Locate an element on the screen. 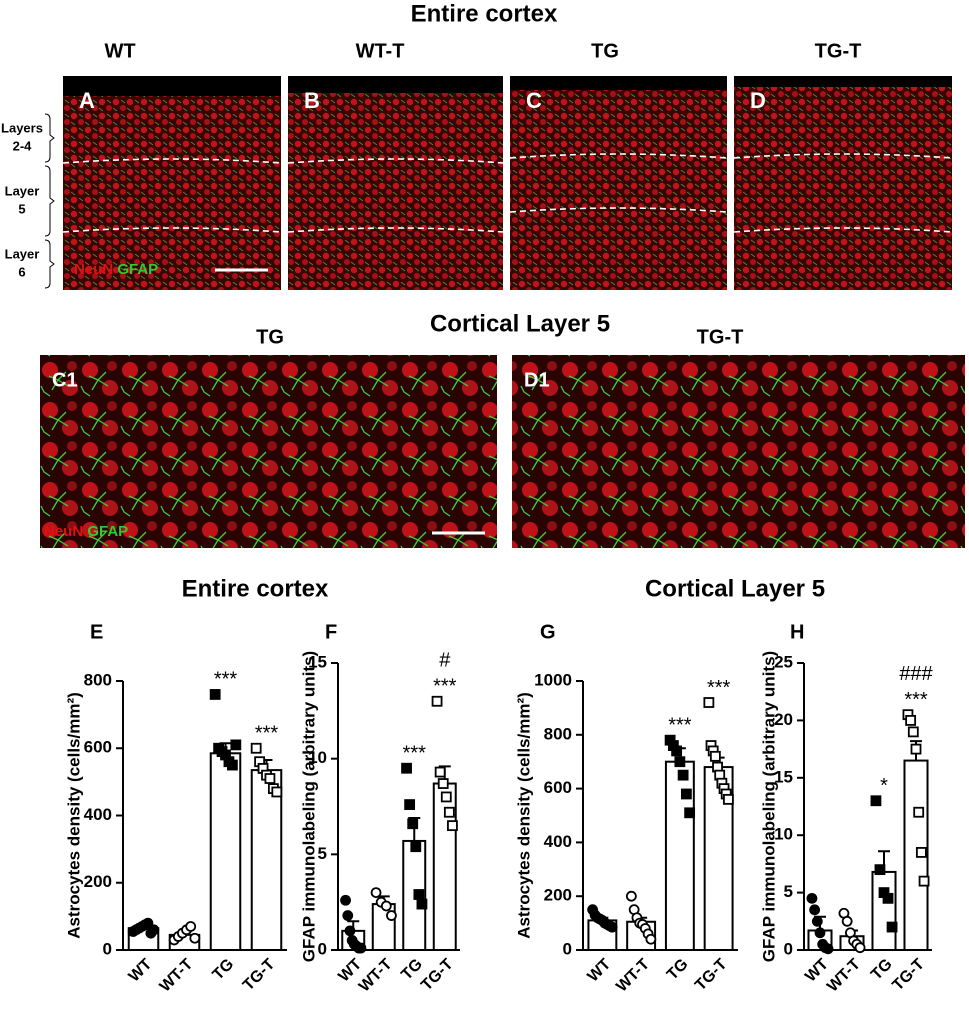 This screenshot has width=969, height=1032. group-label: WT is located at coordinates (119, 51).